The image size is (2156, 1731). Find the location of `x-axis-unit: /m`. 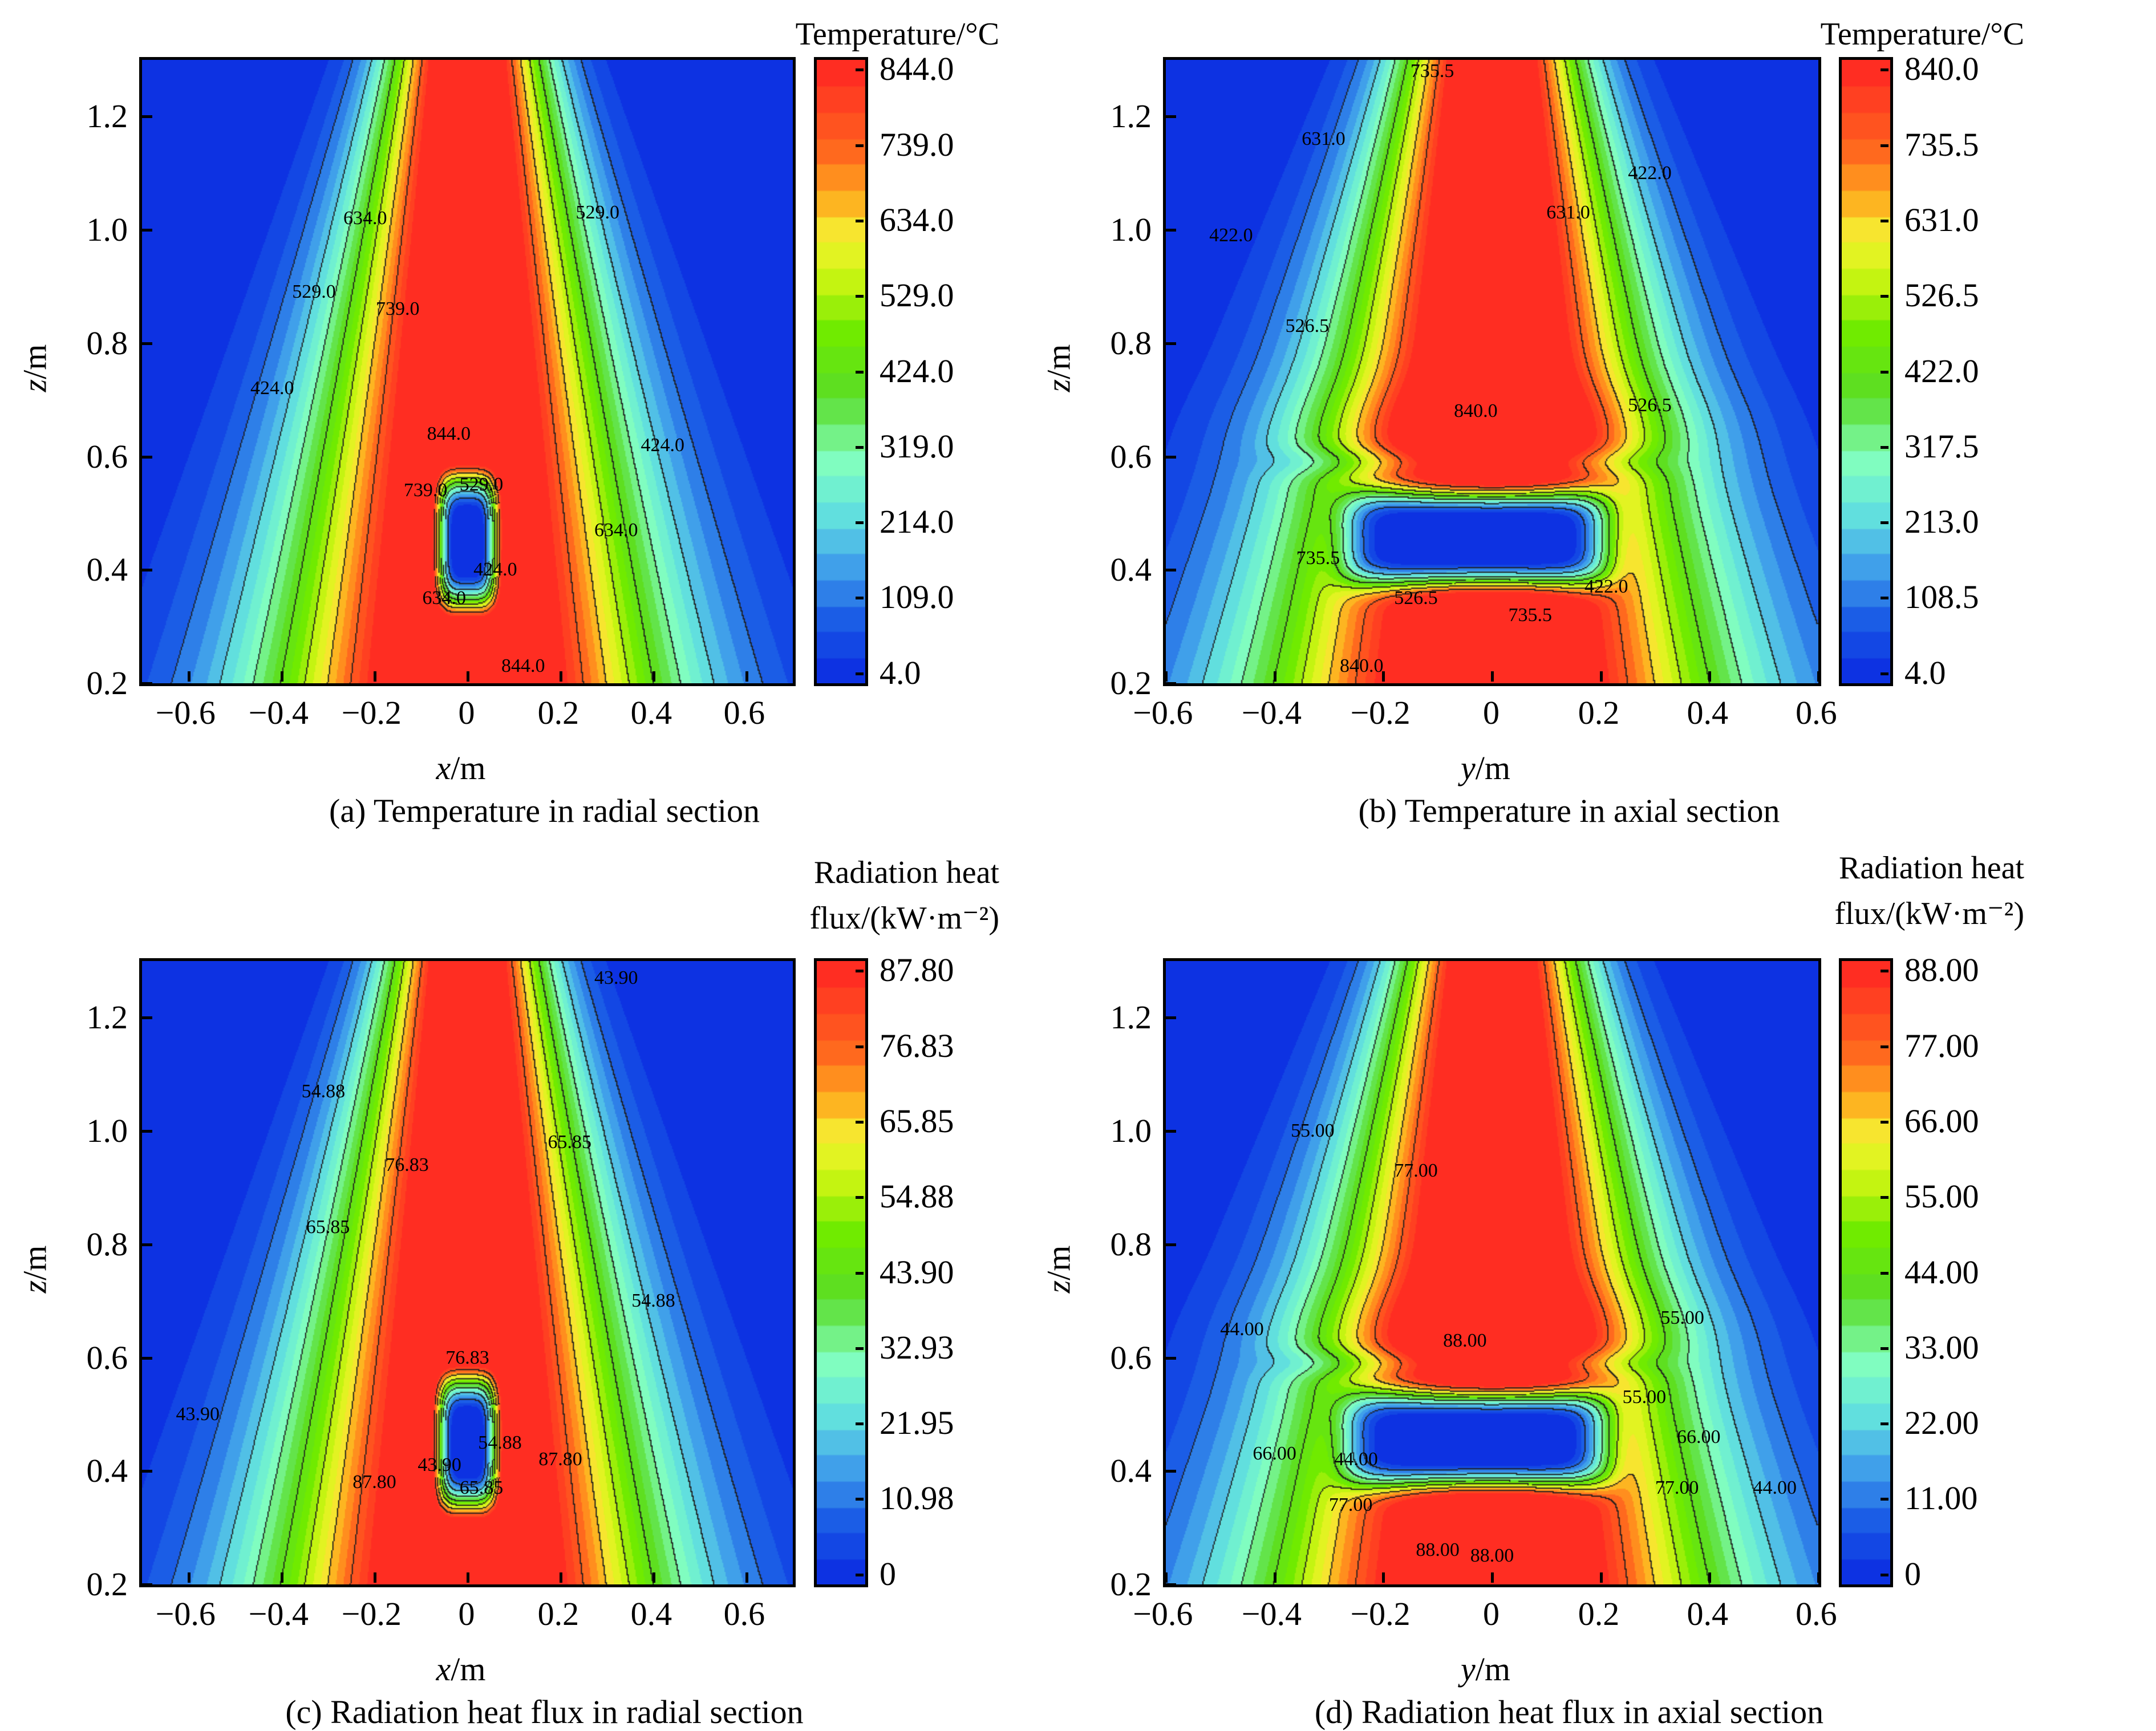

x-axis-unit: /m is located at coordinates (1492, 1670).